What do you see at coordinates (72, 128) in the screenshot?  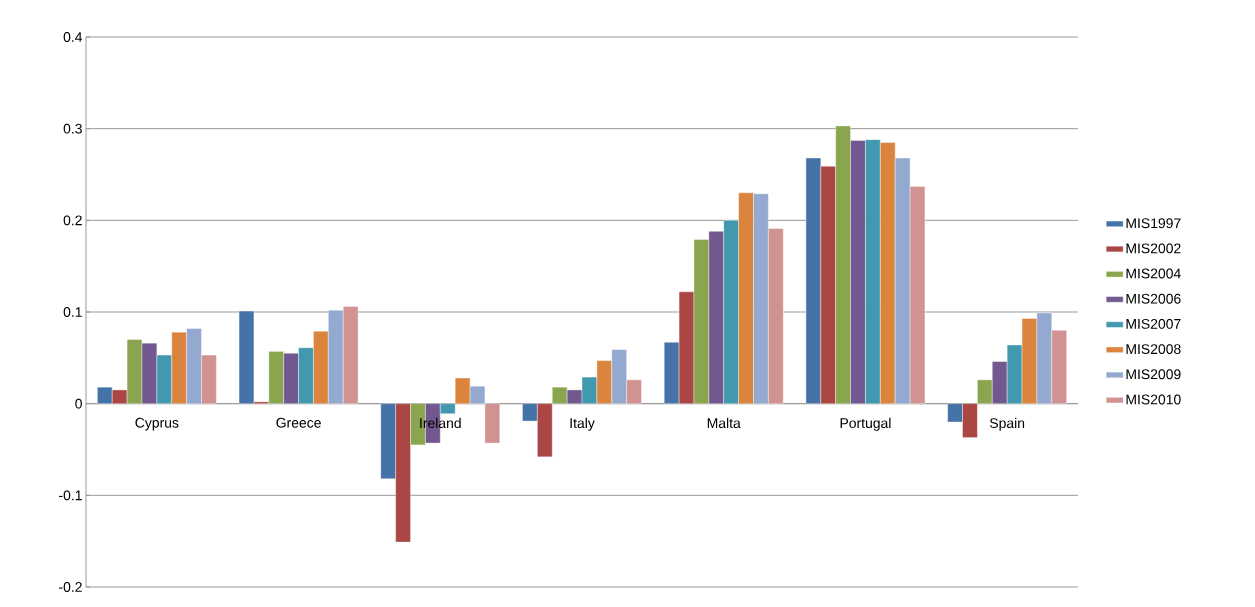 I see `y-tick-label: 0.3` at bounding box center [72, 128].